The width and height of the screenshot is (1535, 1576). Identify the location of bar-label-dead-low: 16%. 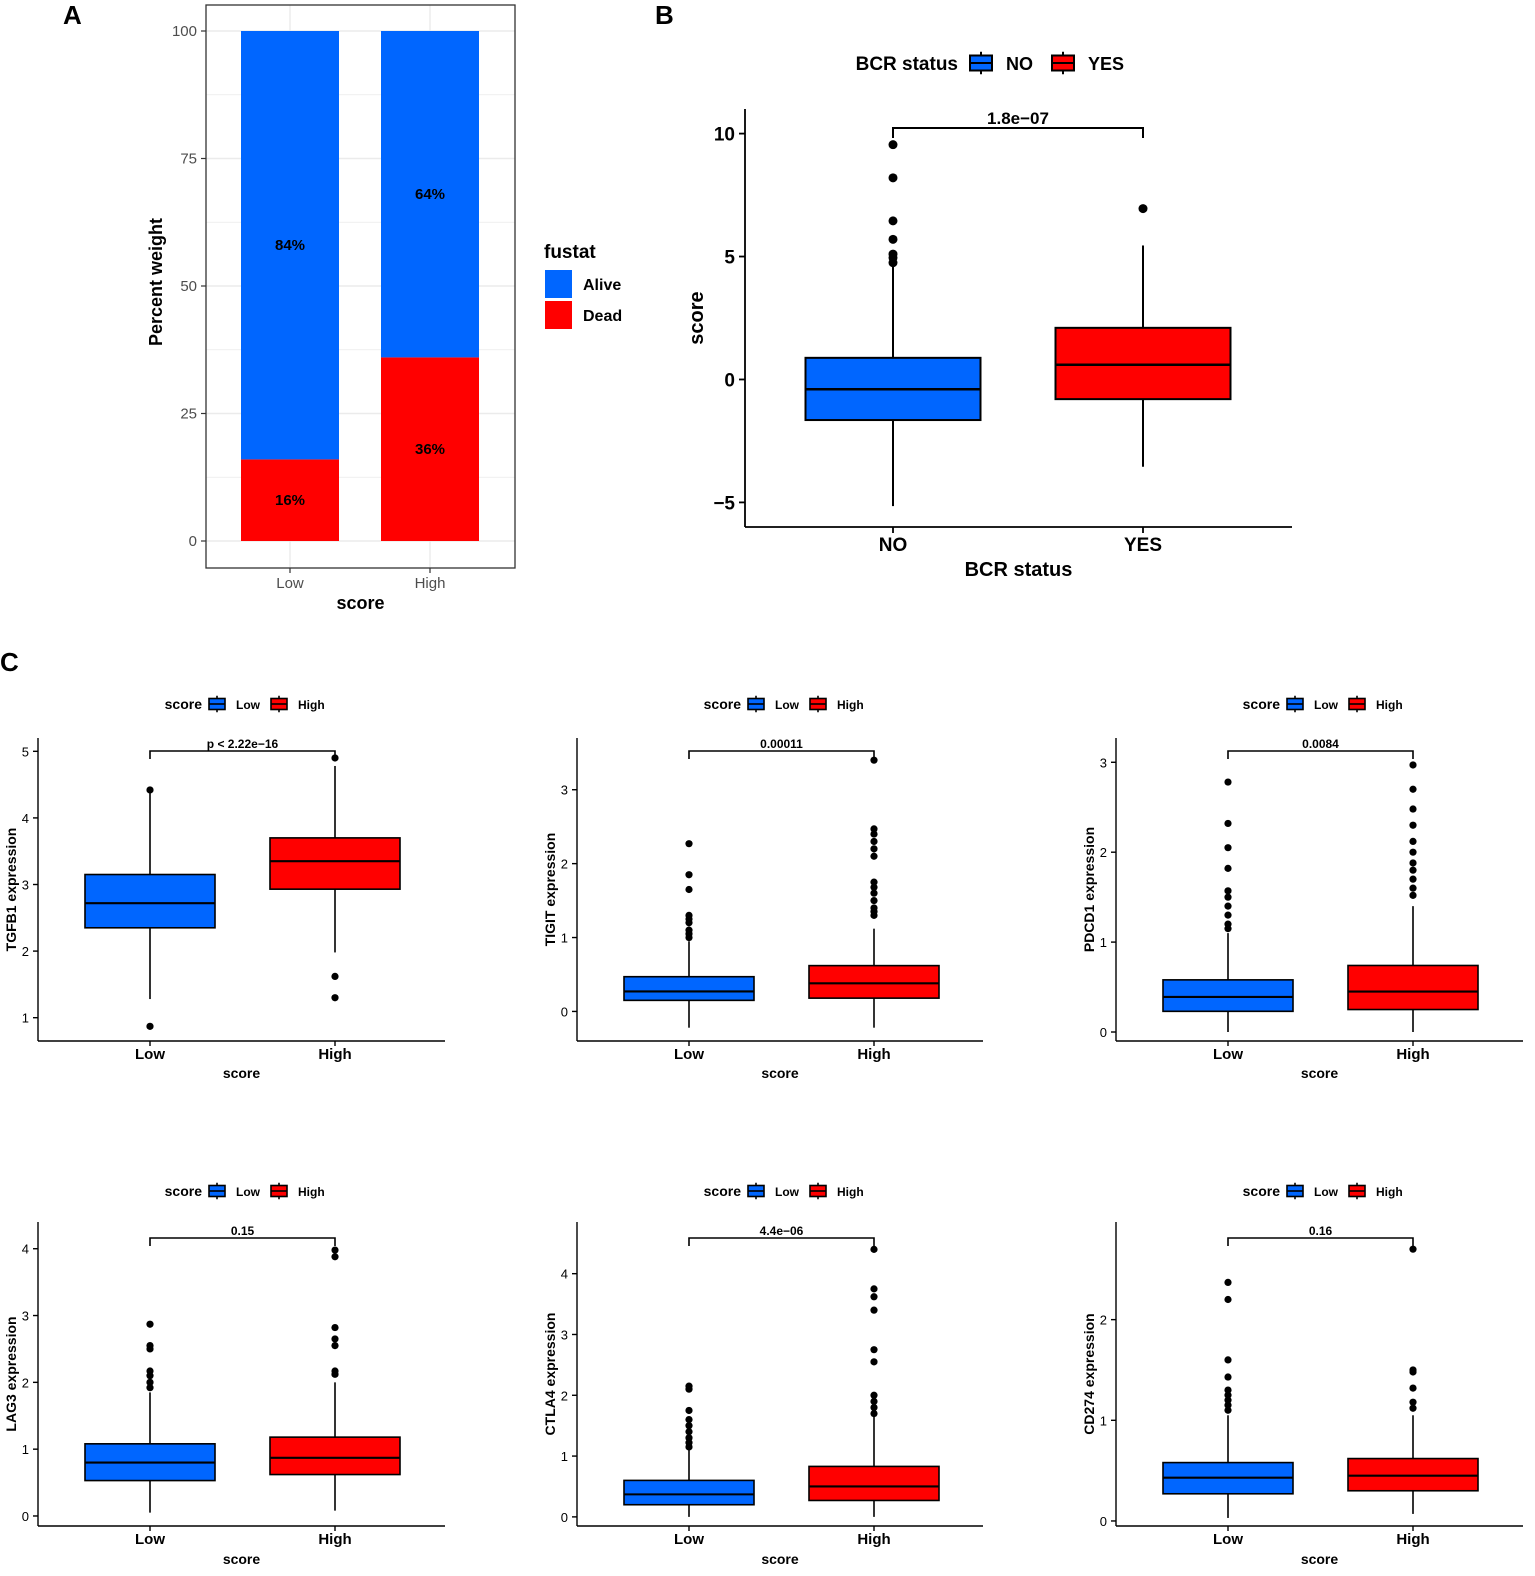
(290, 500).